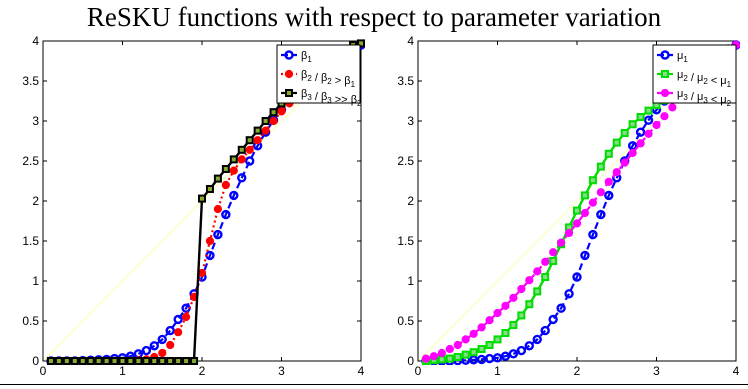  I want to click on x-tick-label: 4, so click(361, 371).